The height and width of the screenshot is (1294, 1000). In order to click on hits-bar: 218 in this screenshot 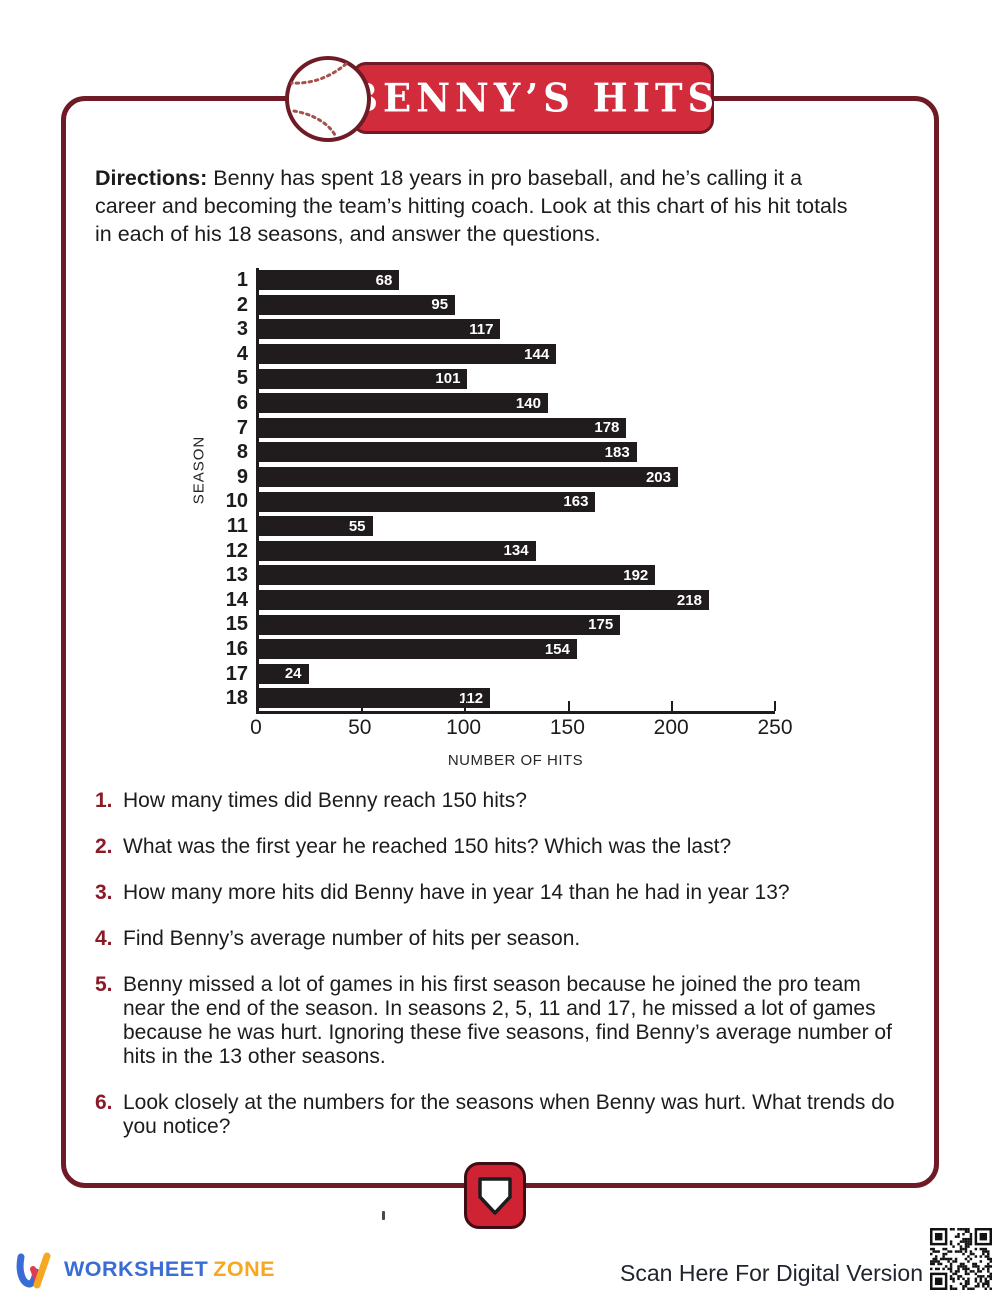, I will do `click(484, 600)`.